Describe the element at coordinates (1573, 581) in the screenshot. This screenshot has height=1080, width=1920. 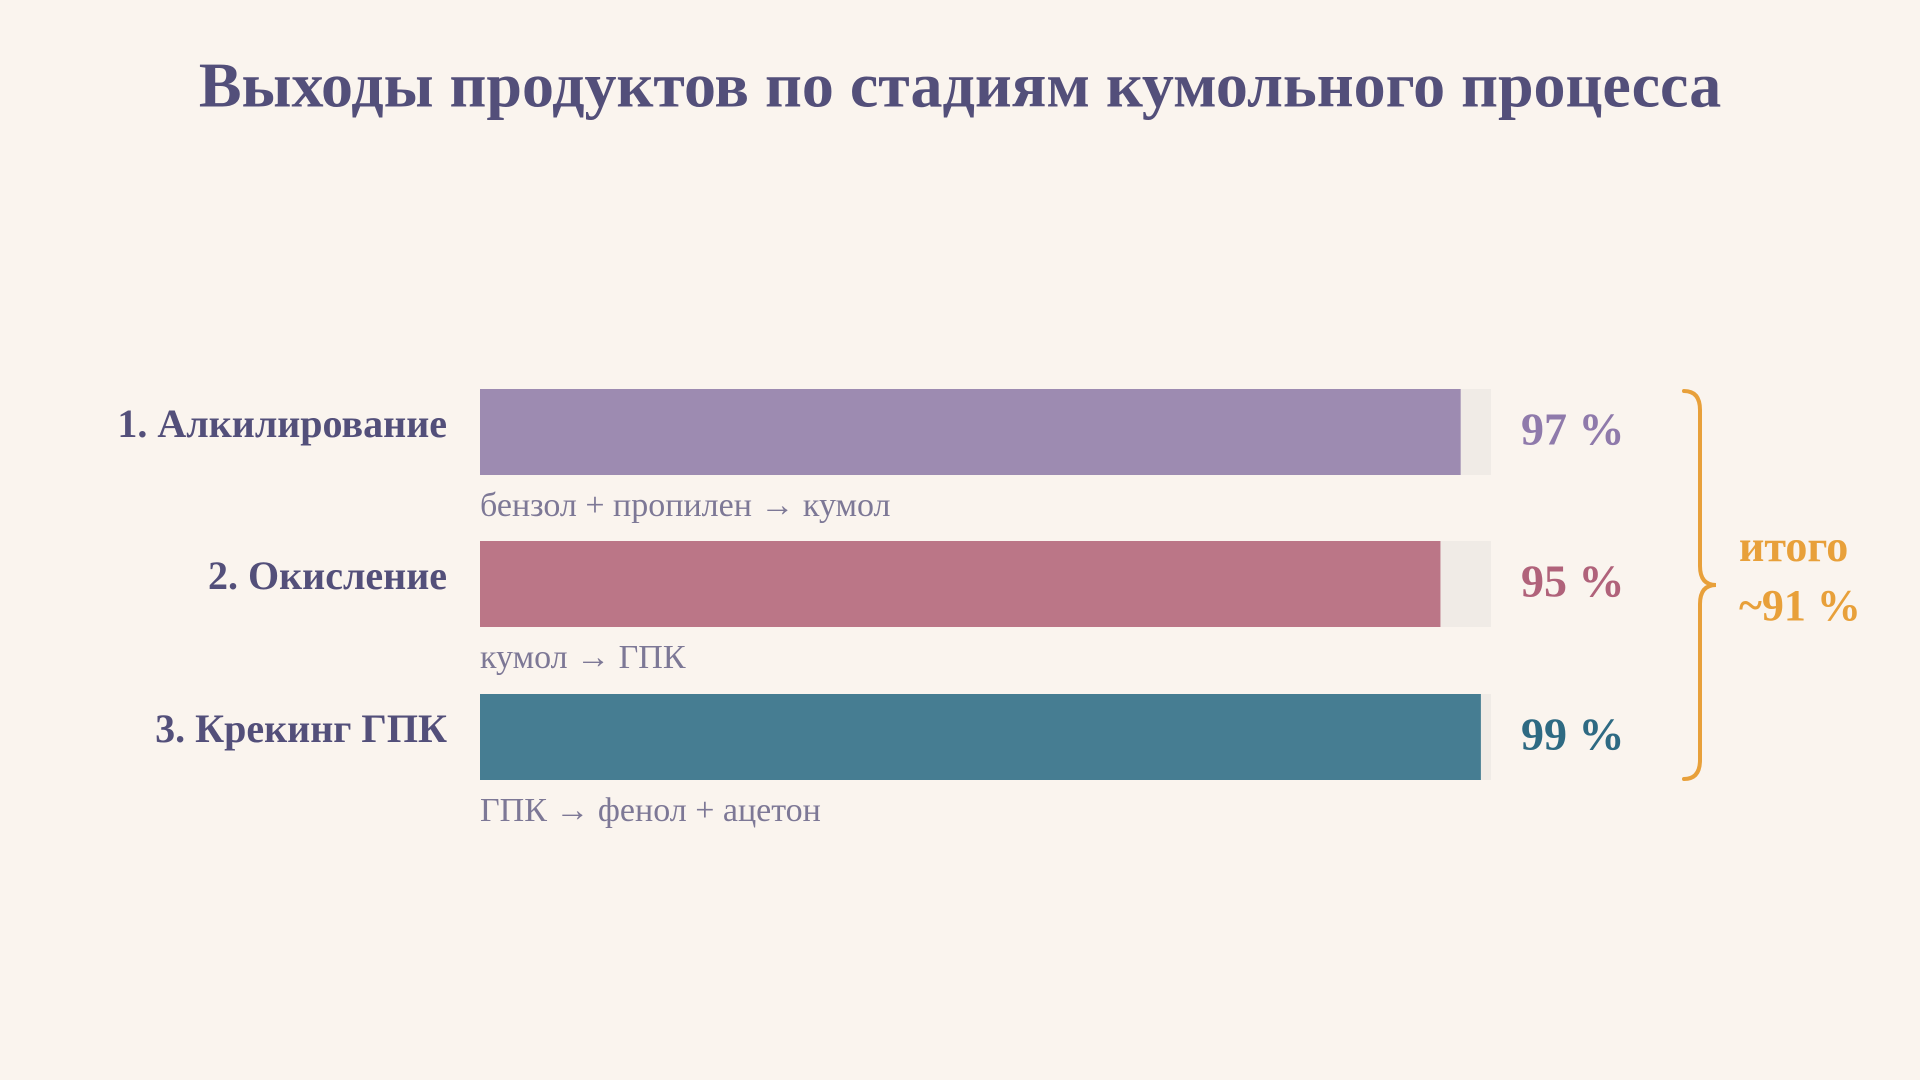
I see `value-label: 95 %` at that location.